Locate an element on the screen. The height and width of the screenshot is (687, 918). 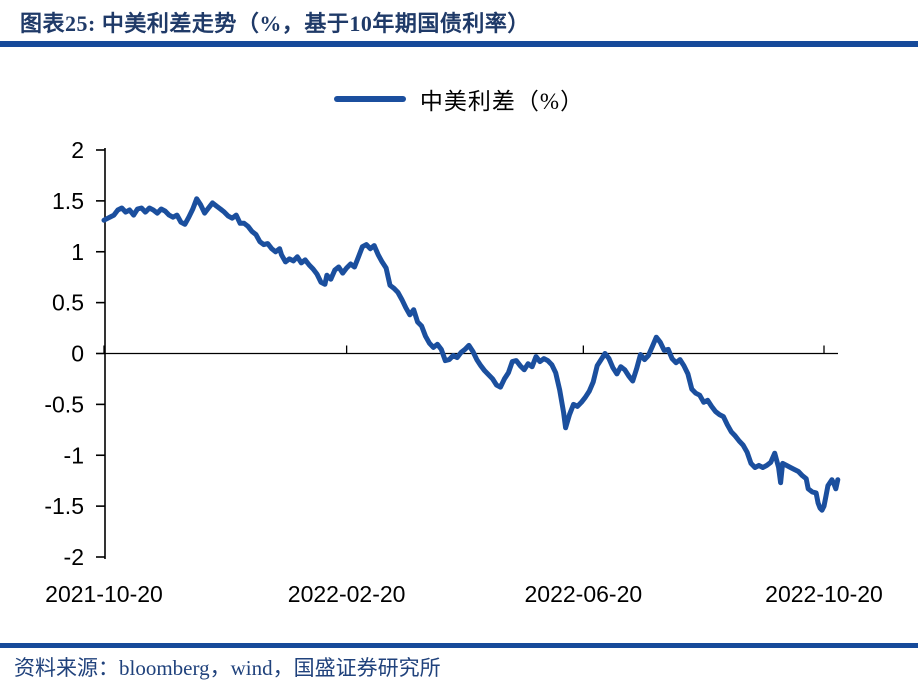
y-axis-tick-label: 1 is located at coordinates (77, 252).